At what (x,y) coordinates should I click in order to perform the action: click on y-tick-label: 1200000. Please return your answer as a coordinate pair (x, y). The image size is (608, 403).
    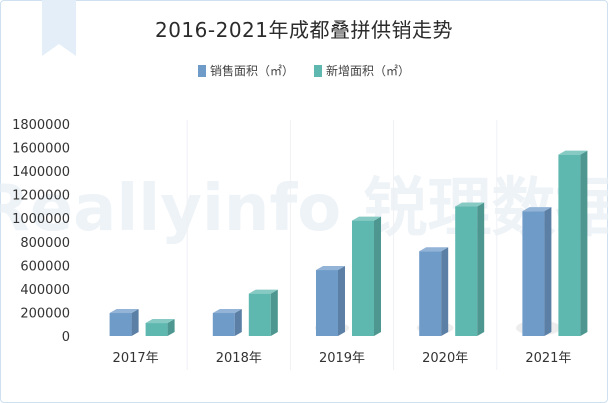
    Looking at the image, I should click on (41, 196).